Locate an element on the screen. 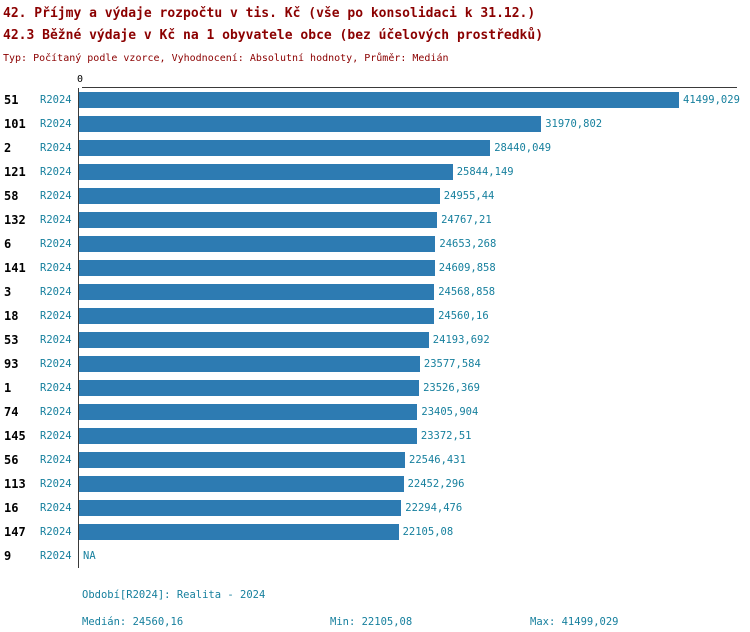 The image size is (750, 632). bar-cell: 23526,369 is located at coordinates (414, 388).